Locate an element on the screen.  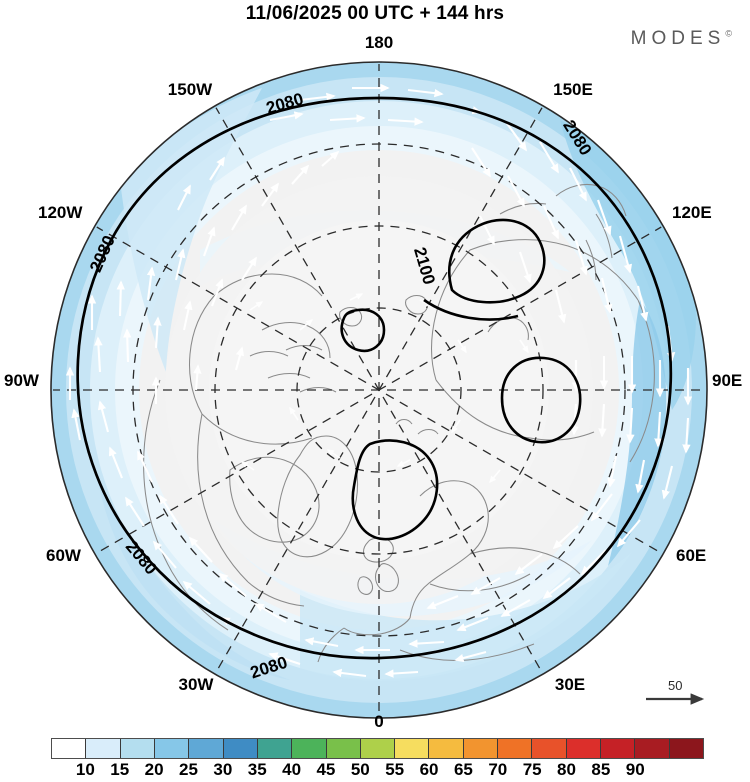
lon-label-120w: 120W is located at coordinates (60, 212).